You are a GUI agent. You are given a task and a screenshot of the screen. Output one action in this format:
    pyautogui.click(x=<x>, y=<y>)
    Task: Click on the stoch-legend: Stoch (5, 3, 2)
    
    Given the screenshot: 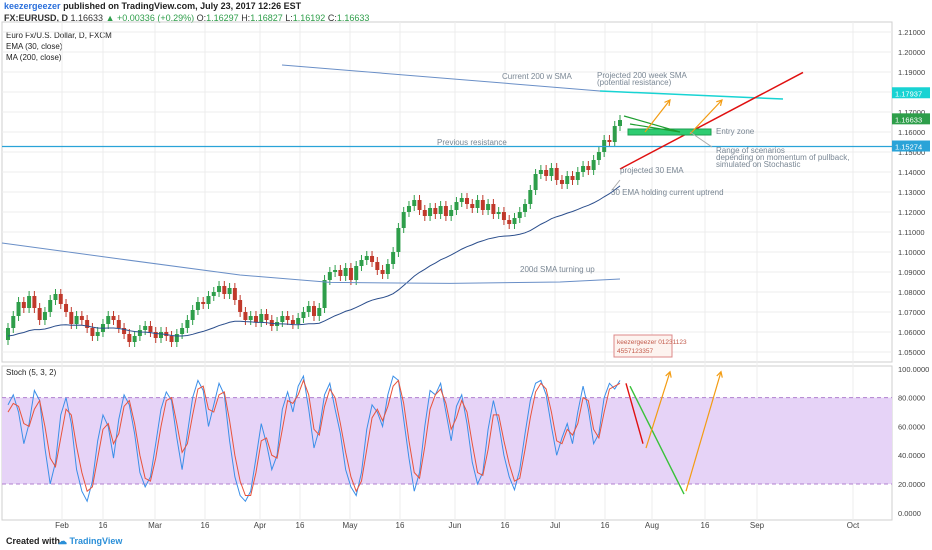 What is the action you would take?
    pyautogui.click(x=31, y=372)
    